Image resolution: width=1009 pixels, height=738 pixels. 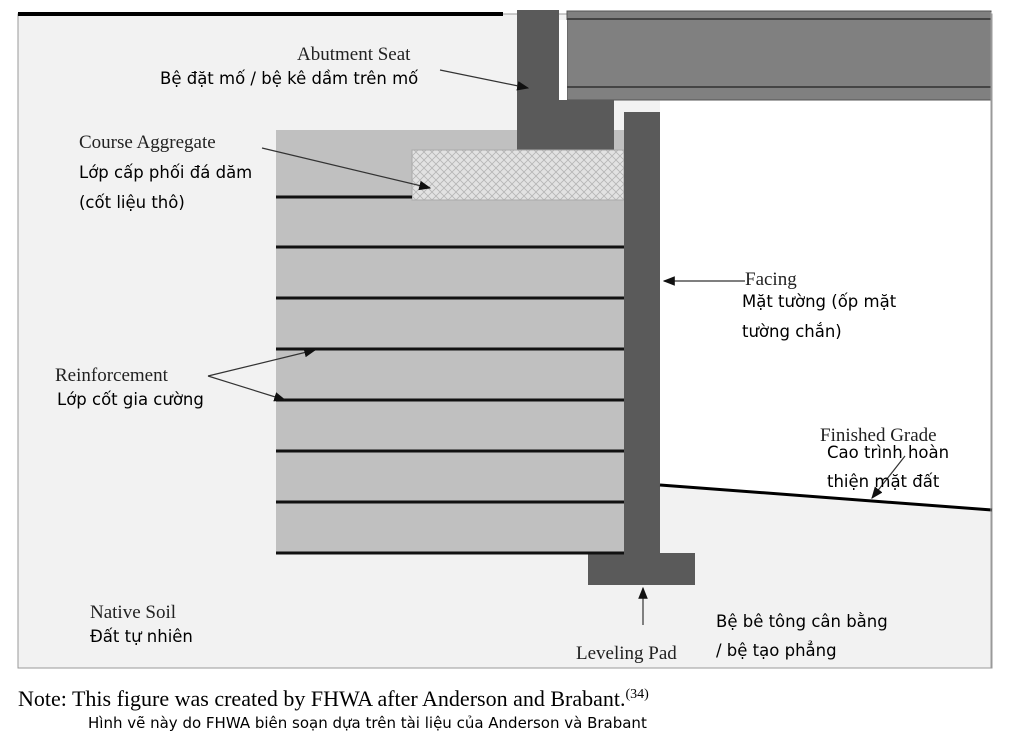 I want to click on course-aggregate-label-vi-2: (cốt liệu thô), so click(x=132, y=202).